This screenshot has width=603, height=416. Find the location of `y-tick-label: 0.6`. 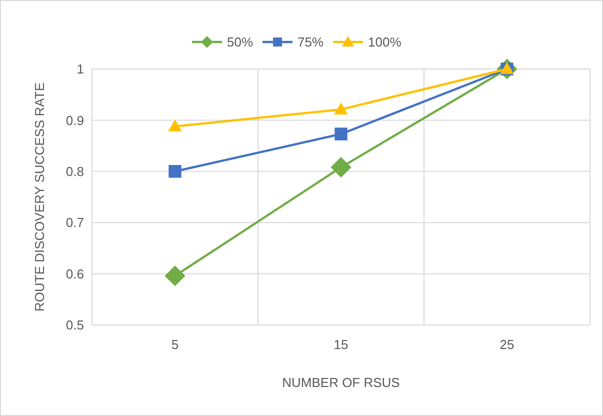

y-tick-label: 0.6 is located at coordinates (75, 274).